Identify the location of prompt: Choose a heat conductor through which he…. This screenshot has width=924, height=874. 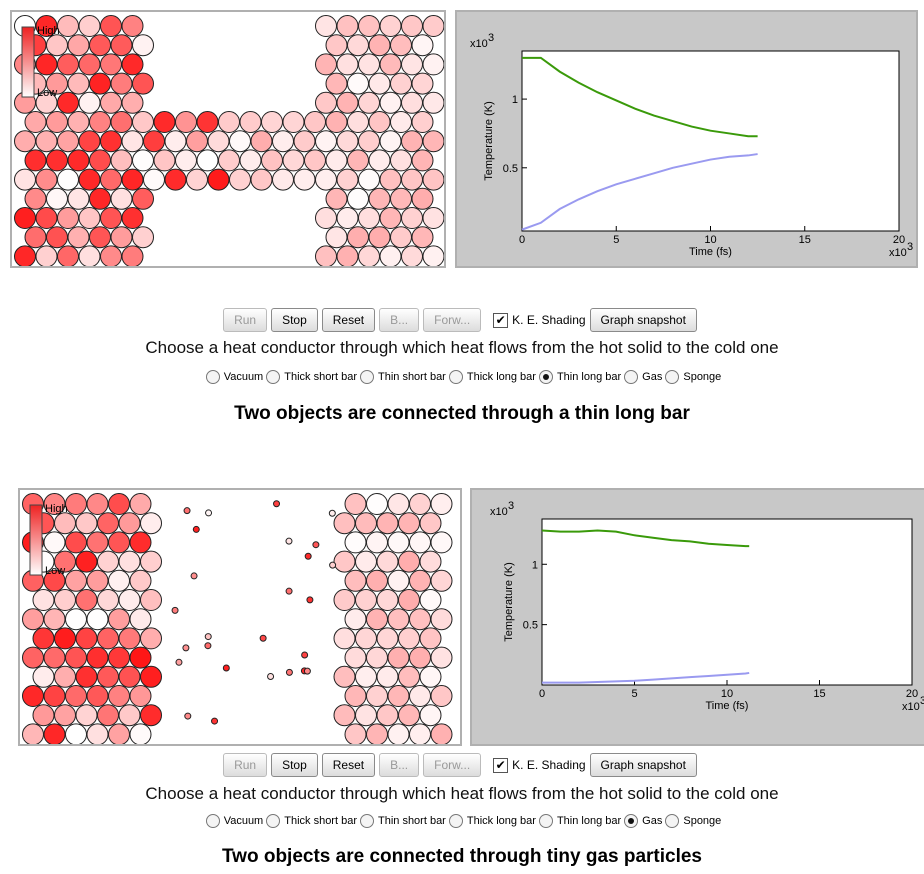
(462, 347).